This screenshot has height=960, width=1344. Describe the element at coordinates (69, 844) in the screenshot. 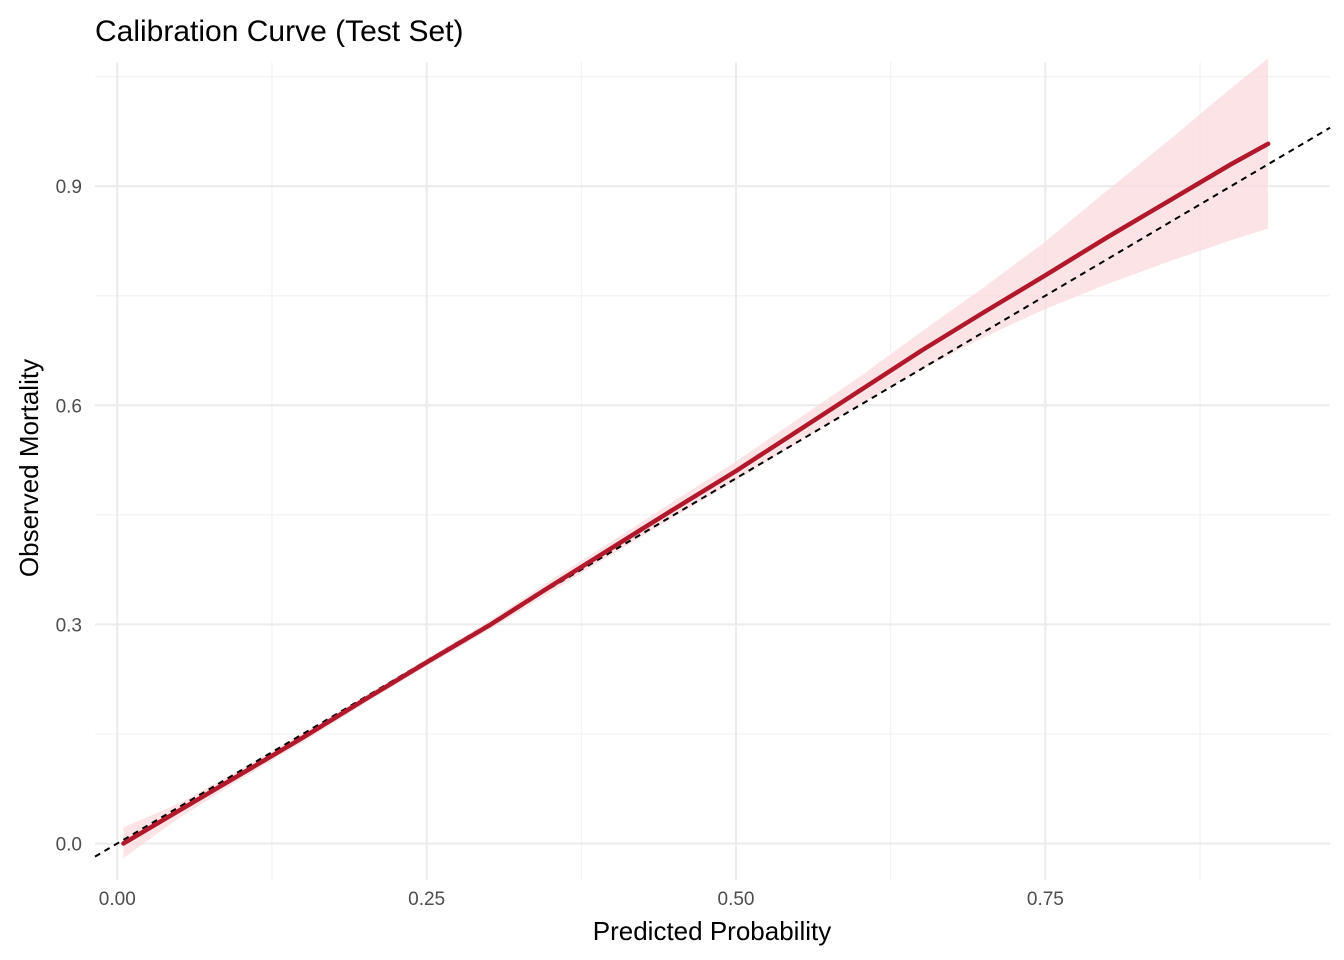

I see `y-tick-label: 0.0` at that location.